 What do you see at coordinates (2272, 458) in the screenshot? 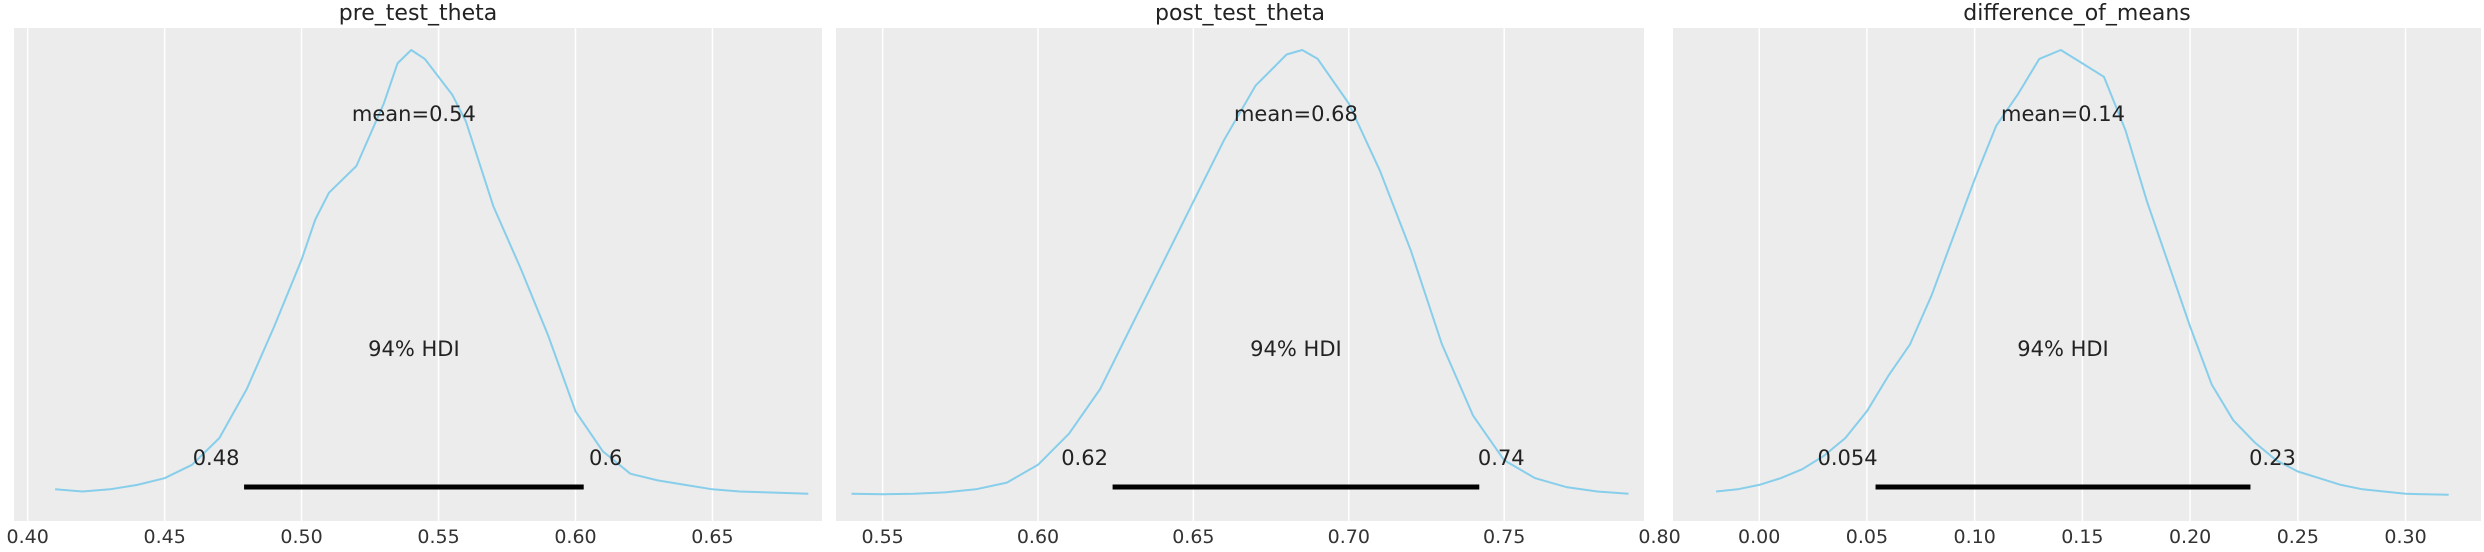
I see `hdi-upper-label: 0.23` at bounding box center [2272, 458].